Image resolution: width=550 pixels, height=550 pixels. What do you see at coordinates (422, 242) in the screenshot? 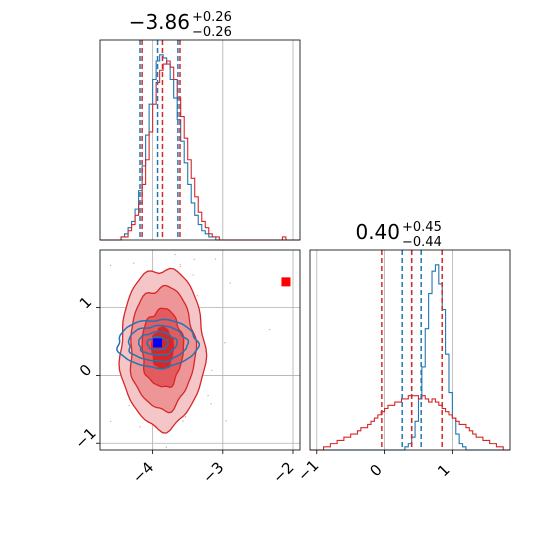
I see `panel-title-minus: −0.44` at bounding box center [422, 242].